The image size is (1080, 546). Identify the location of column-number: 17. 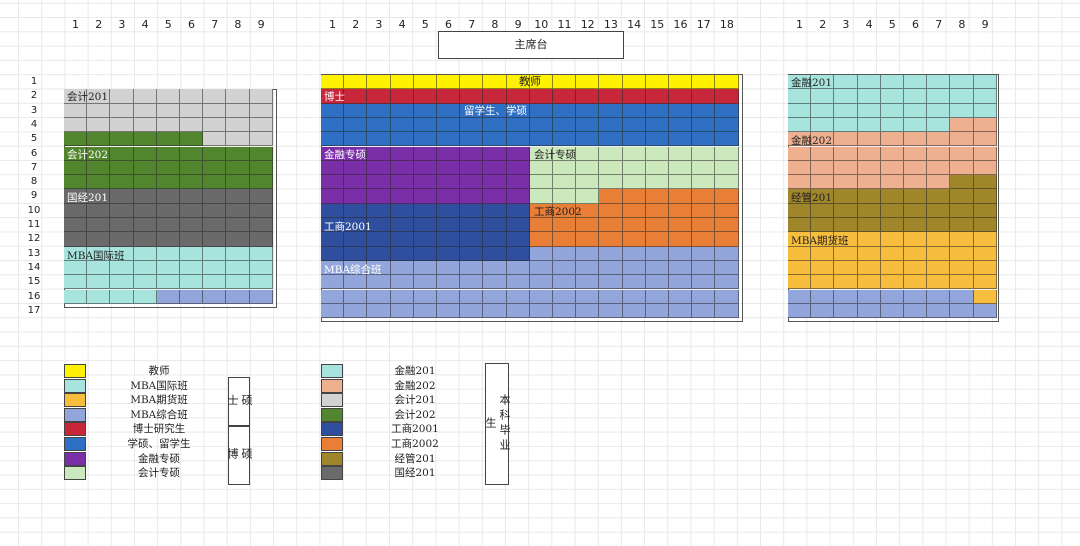
(703, 24).